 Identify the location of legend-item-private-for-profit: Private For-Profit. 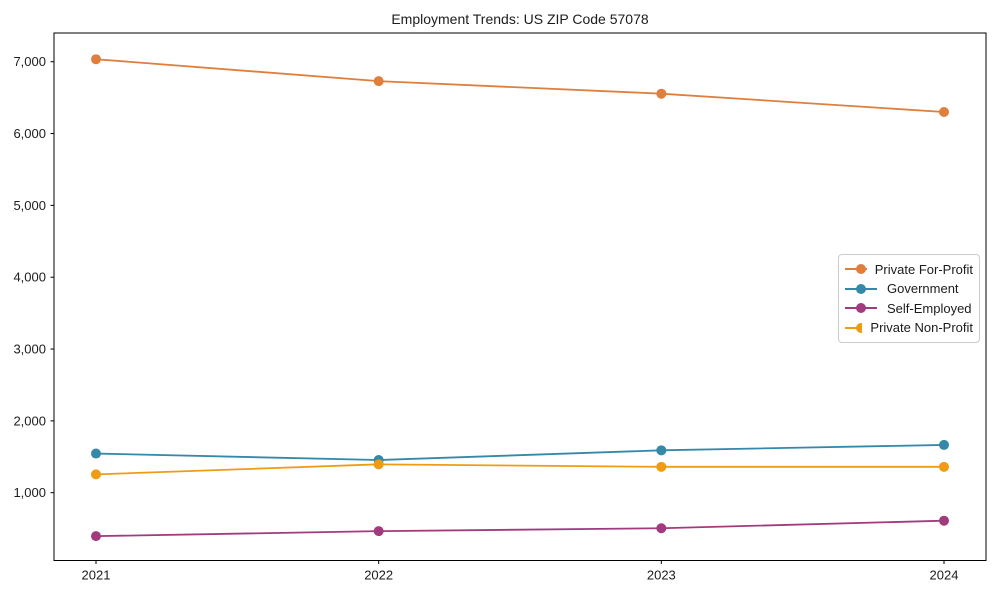
(908, 269).